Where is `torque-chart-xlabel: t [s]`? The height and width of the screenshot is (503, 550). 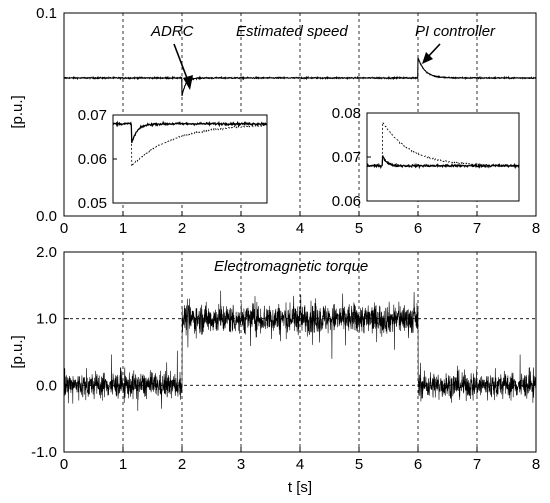 torque-chart-xlabel: t [s] is located at coordinates (300, 487).